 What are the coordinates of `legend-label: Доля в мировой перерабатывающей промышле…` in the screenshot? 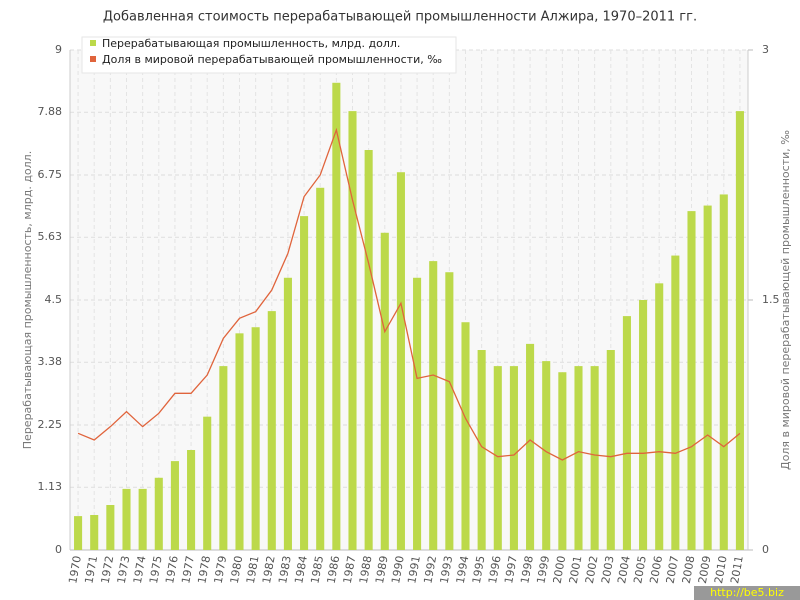 It's located at (272, 59).